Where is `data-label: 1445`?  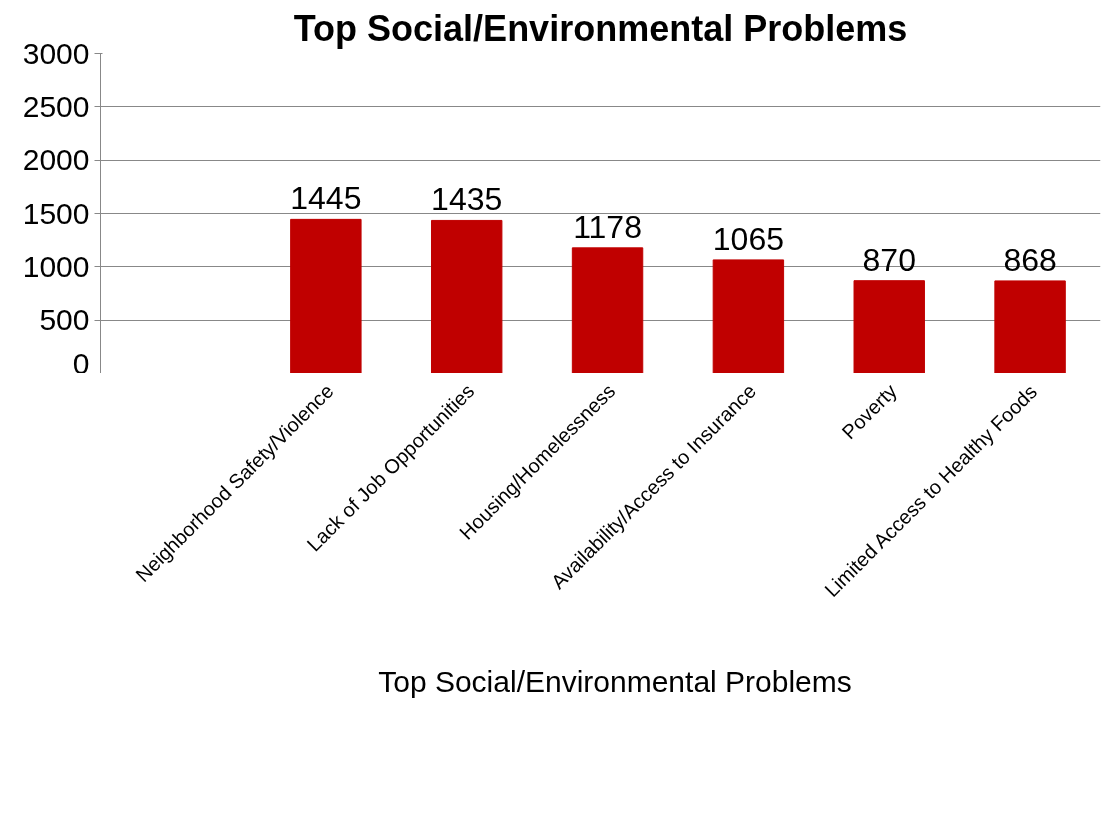 data-label: 1445 is located at coordinates (326, 198).